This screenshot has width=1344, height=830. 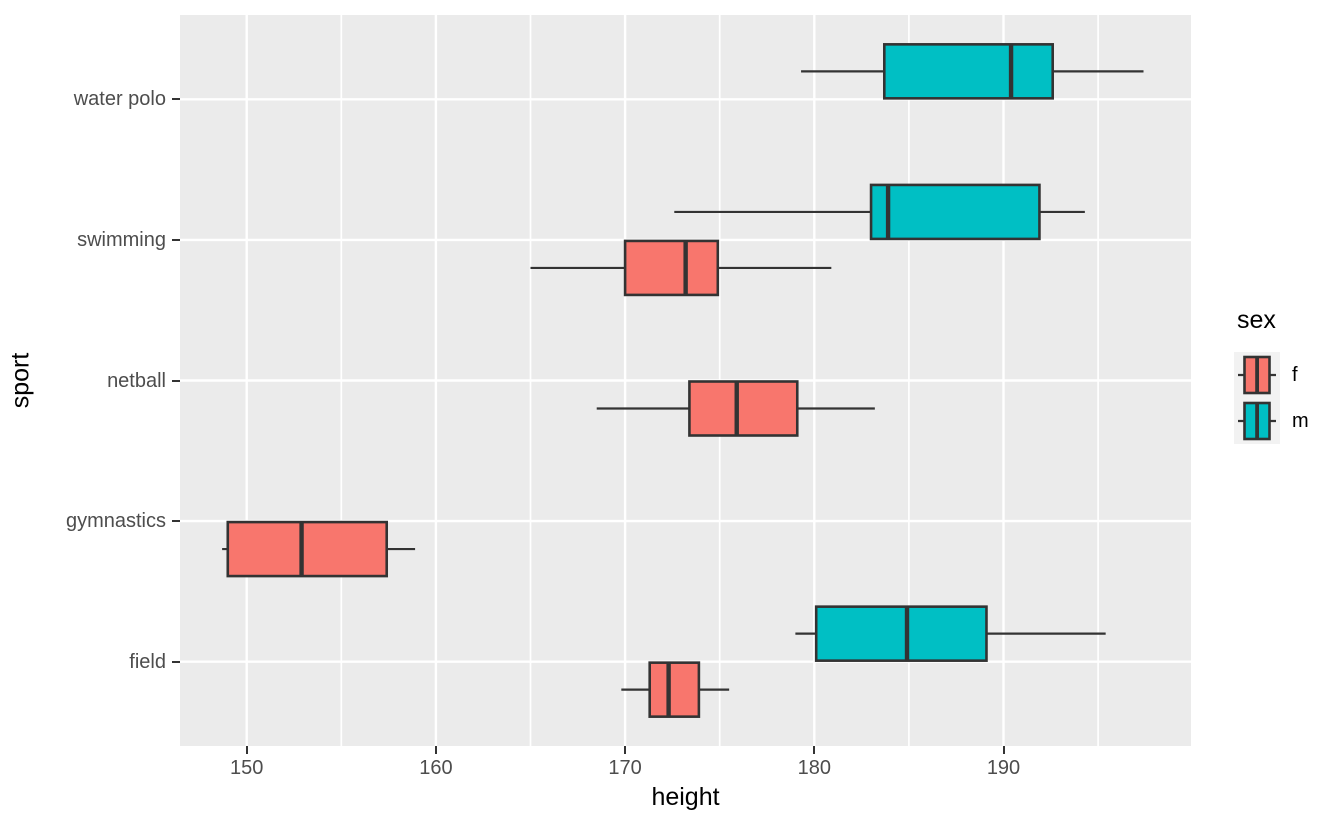 What do you see at coordinates (436, 768) in the screenshot?
I see `x-tick-label: 160` at bounding box center [436, 768].